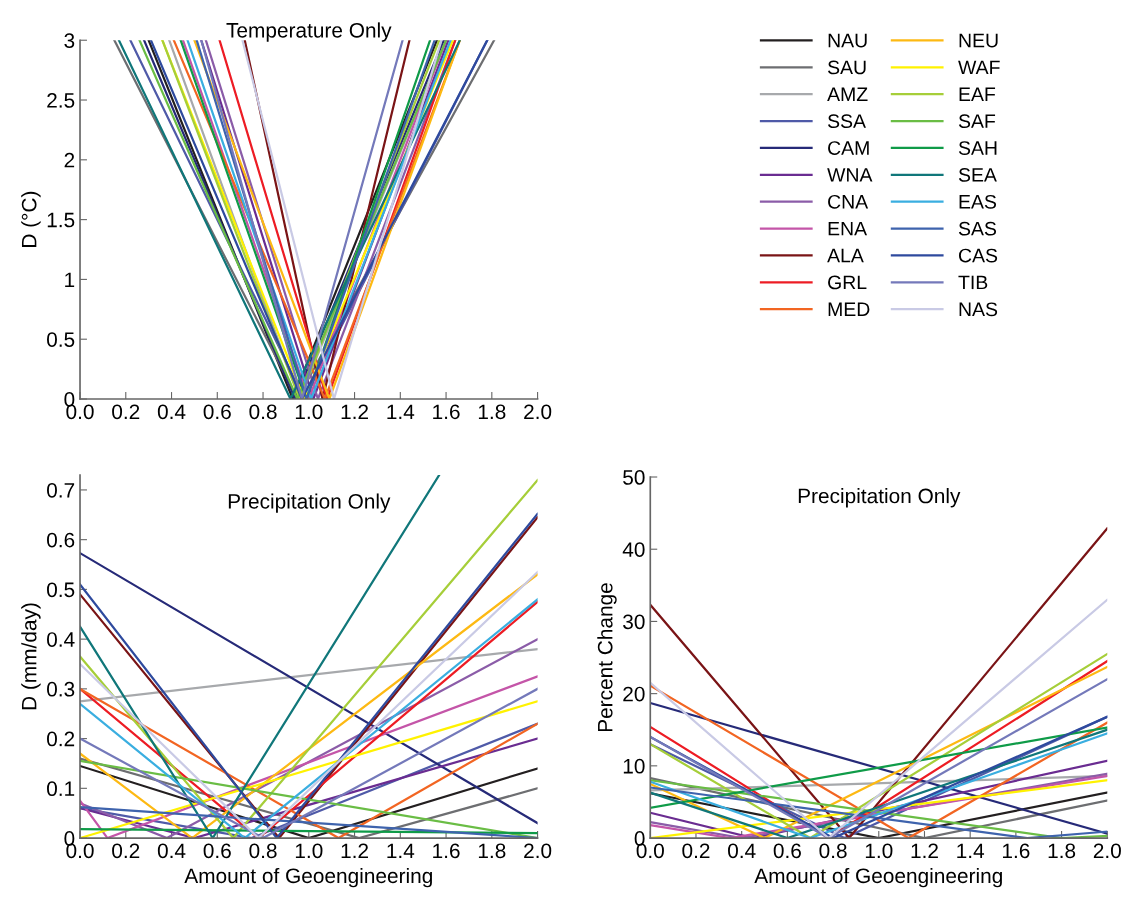 The width and height of the screenshot is (1127, 906). I want to click on y-tick-label: 40, so click(633, 549).